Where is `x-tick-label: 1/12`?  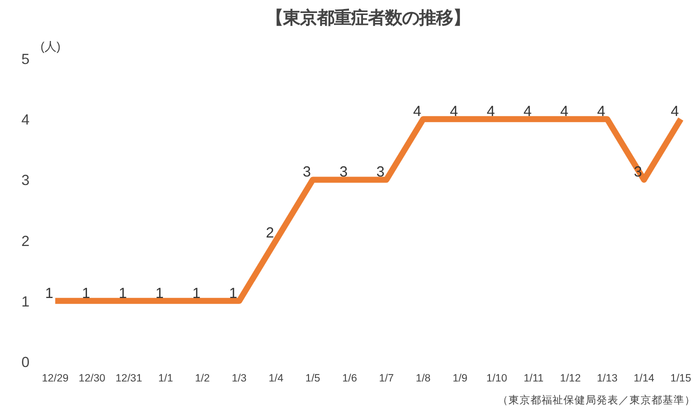
x-tick-label: 1/12 is located at coordinates (570, 378).